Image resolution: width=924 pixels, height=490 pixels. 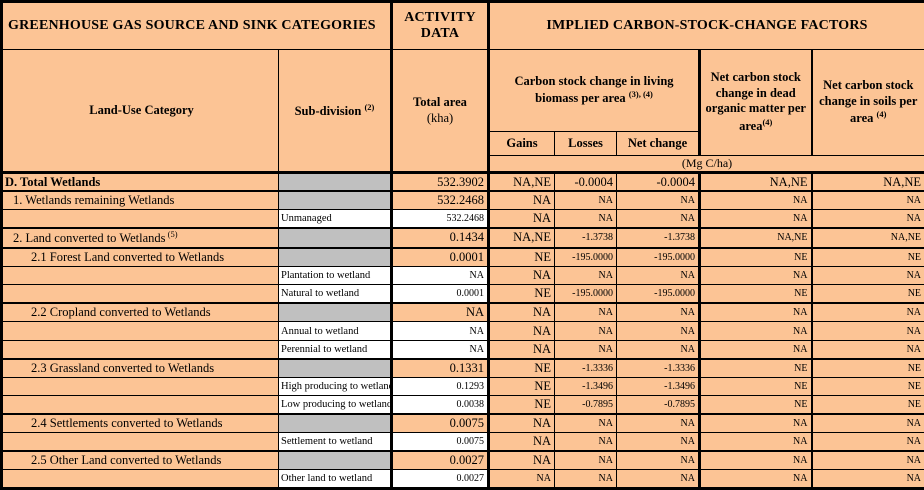 What do you see at coordinates (53, 181) in the screenshot?
I see `land-use-label: D. Total Wetlands` at bounding box center [53, 181].